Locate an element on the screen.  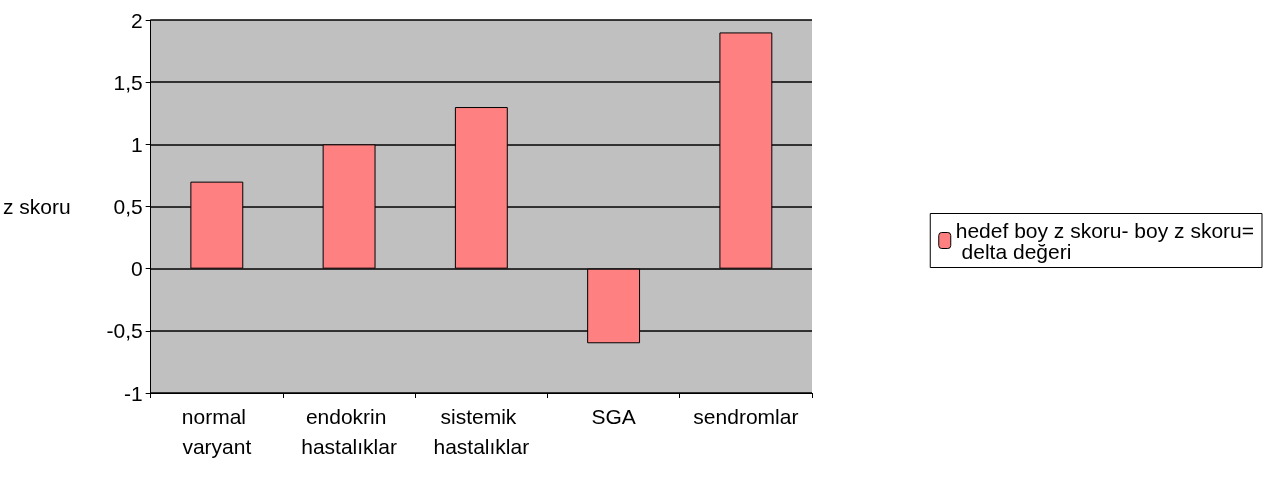
y-tick-label: -1 is located at coordinates (133, 393).